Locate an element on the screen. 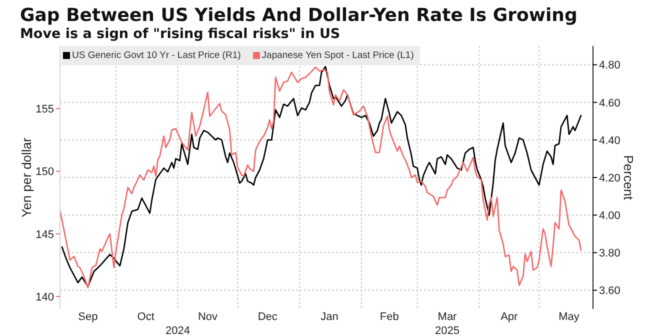  chart-subtitle: Move is a sign of "rising fiscal risks" in US is located at coordinates (180, 34).